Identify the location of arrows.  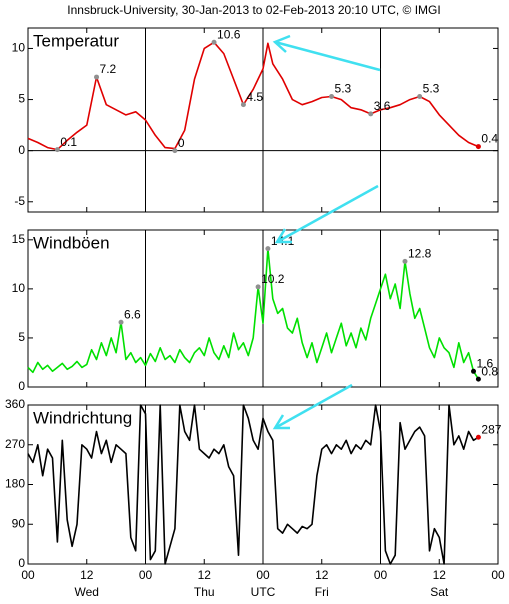
(326, 232).